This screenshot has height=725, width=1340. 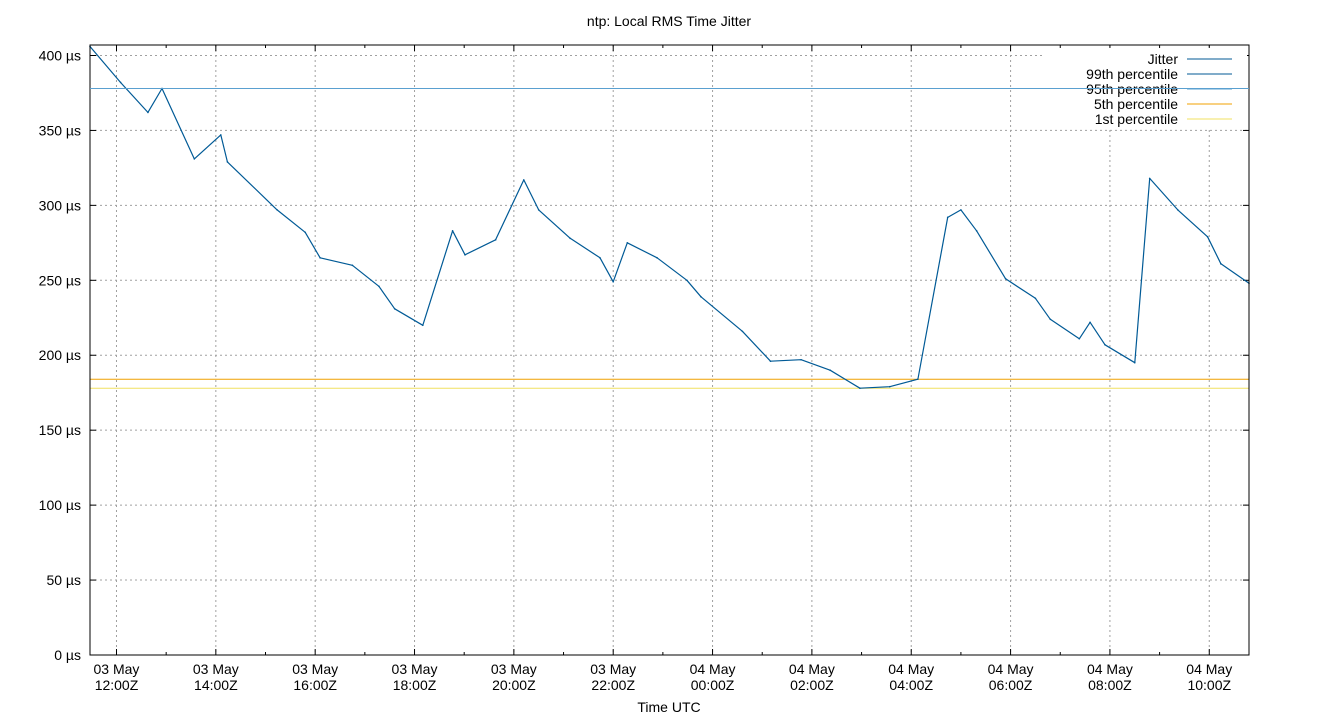 What do you see at coordinates (60, 355) in the screenshot?
I see `y-tick-label: 200 µs` at bounding box center [60, 355].